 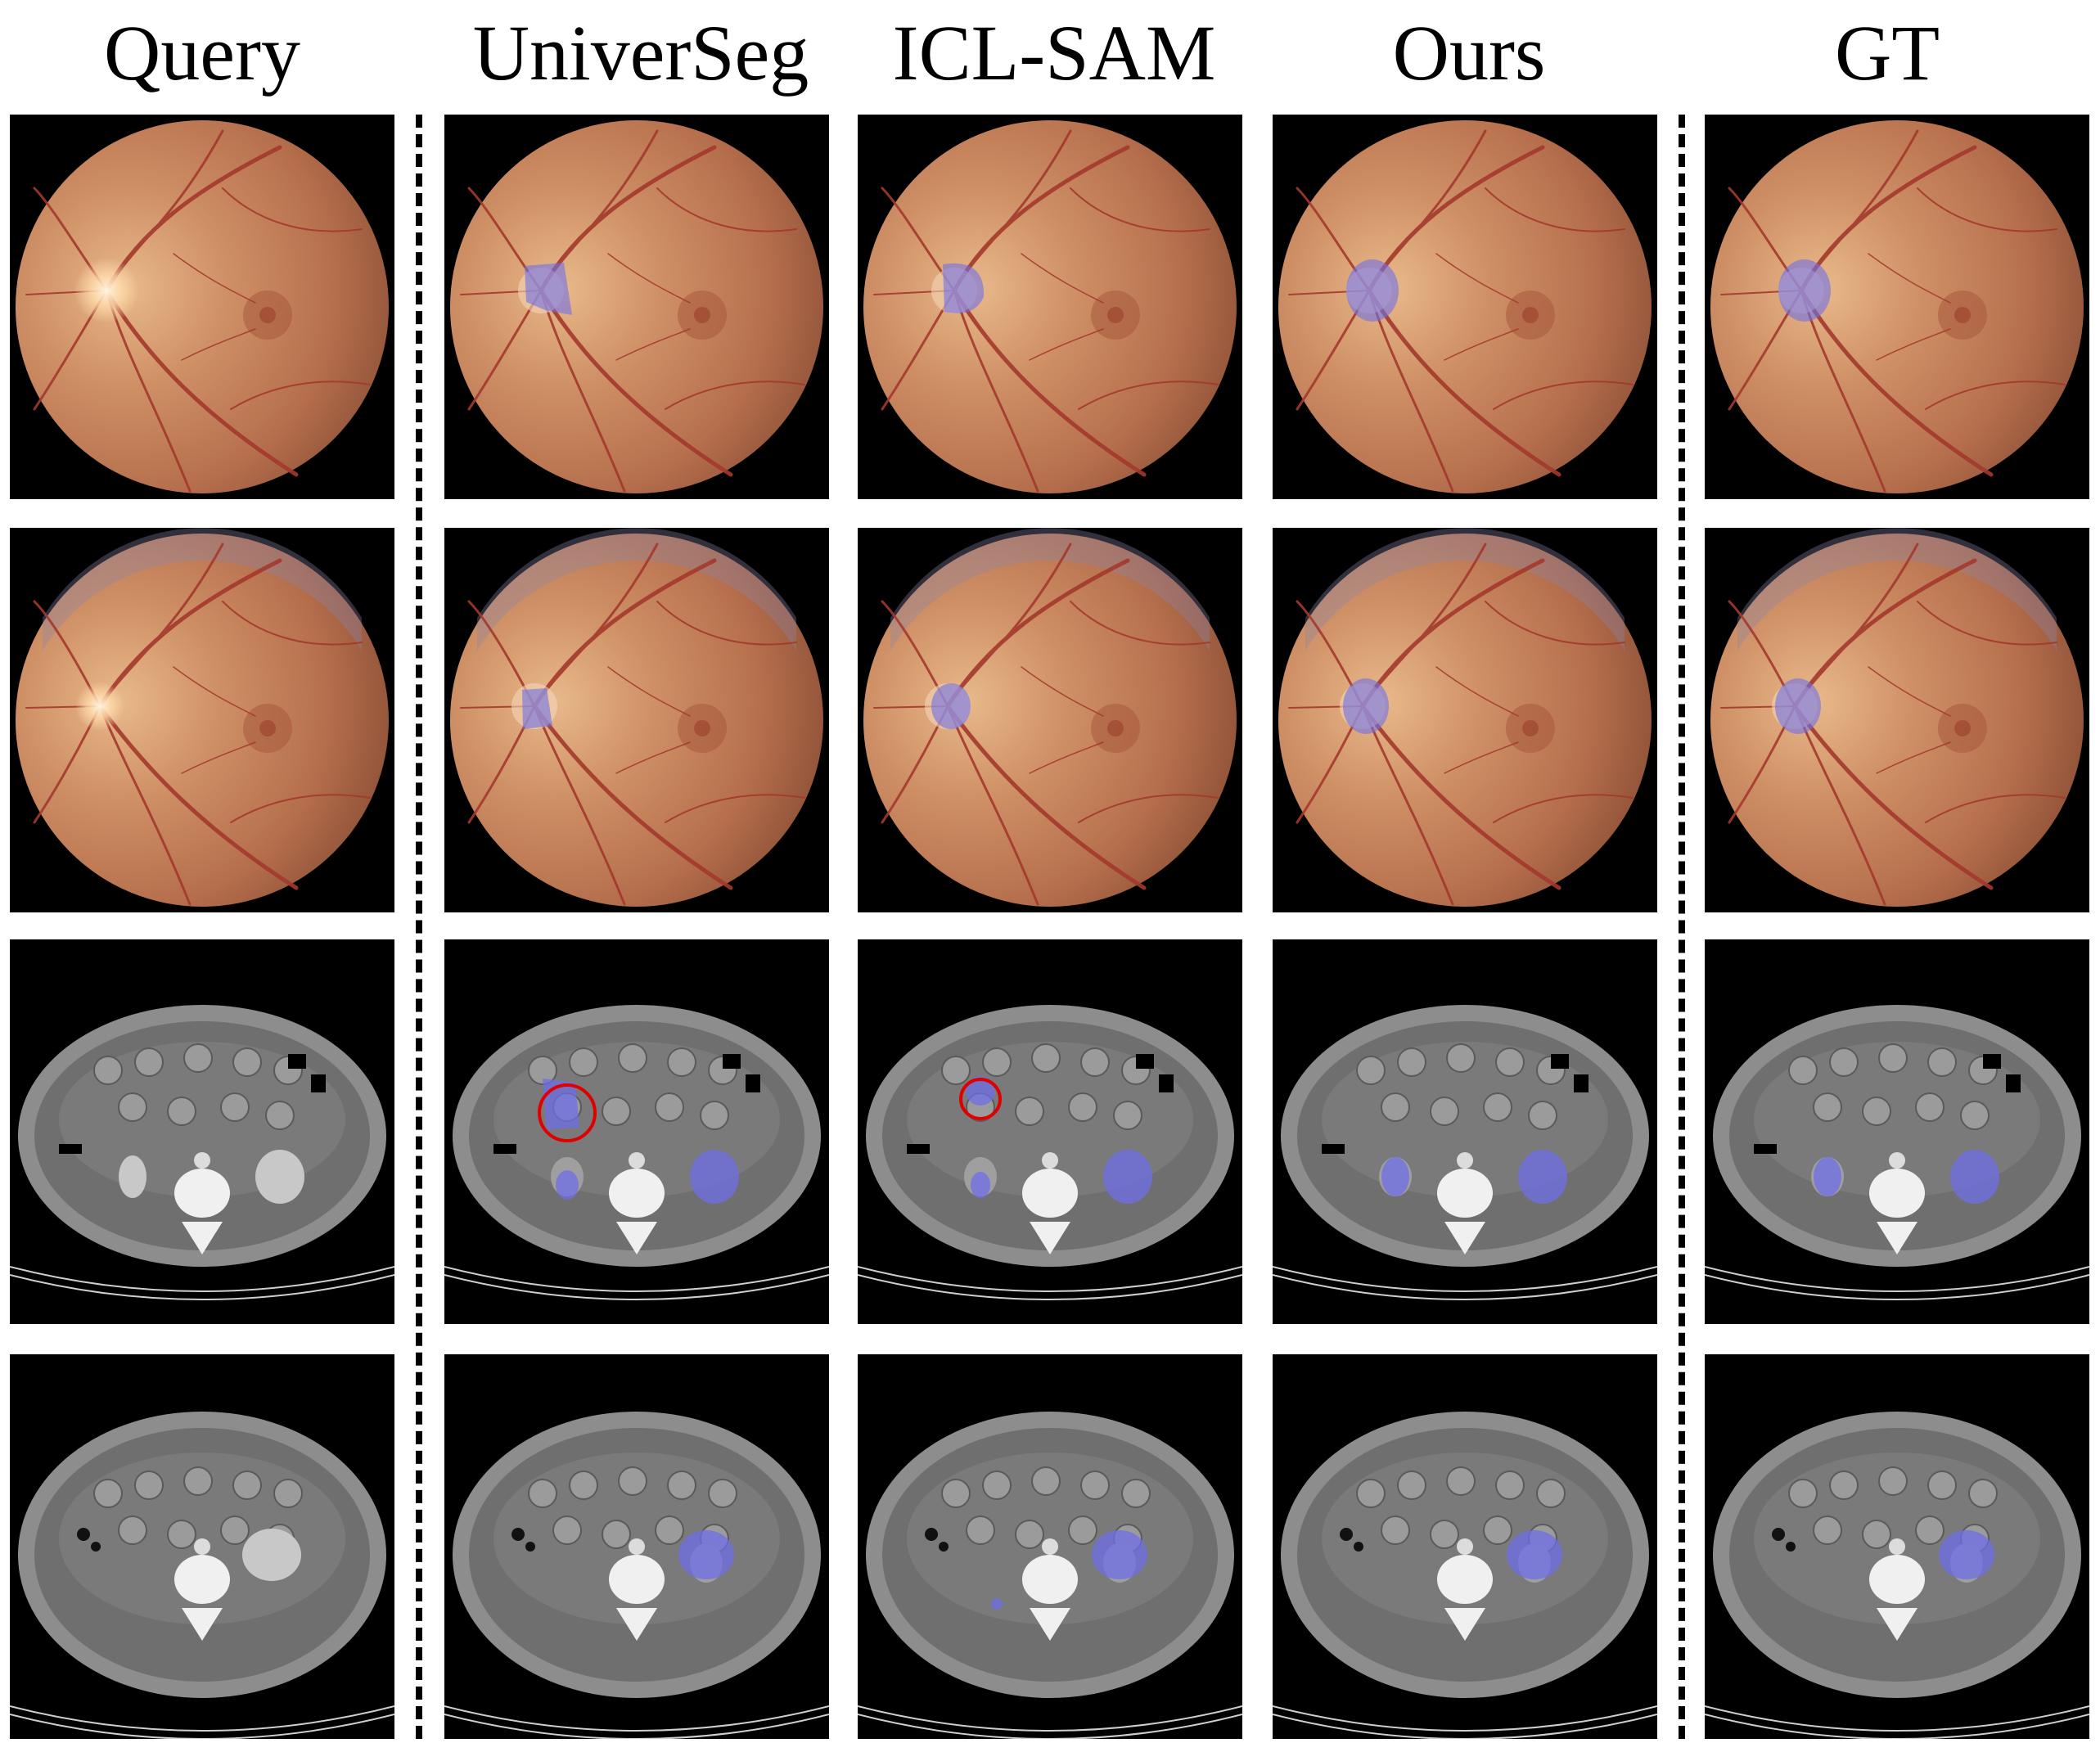 What do you see at coordinates (202, 53) in the screenshot?
I see `column-header-query: Query` at bounding box center [202, 53].